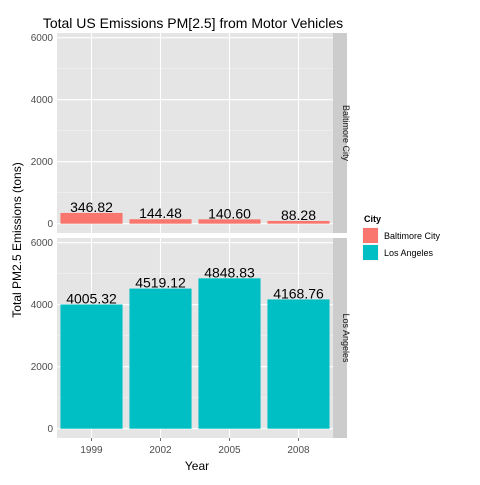 Image resolution: width=480 pixels, height=485 pixels. Describe the element at coordinates (160, 450) in the screenshot. I see `x-tick-label: 2002` at that location.